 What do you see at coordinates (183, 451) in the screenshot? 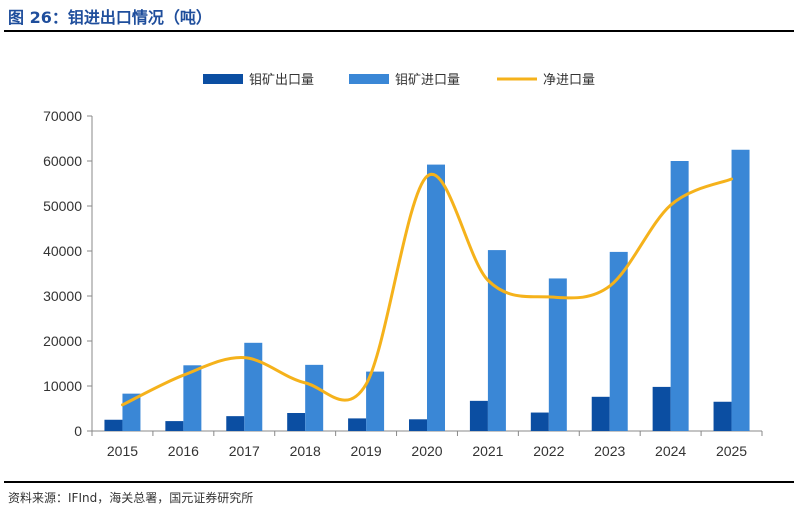
I see `x-tick-label: 2016` at bounding box center [183, 451].